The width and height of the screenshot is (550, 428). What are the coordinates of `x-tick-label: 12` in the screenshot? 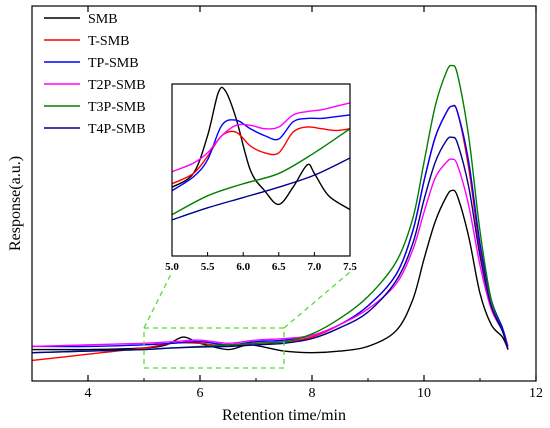 It's located at (536, 393).